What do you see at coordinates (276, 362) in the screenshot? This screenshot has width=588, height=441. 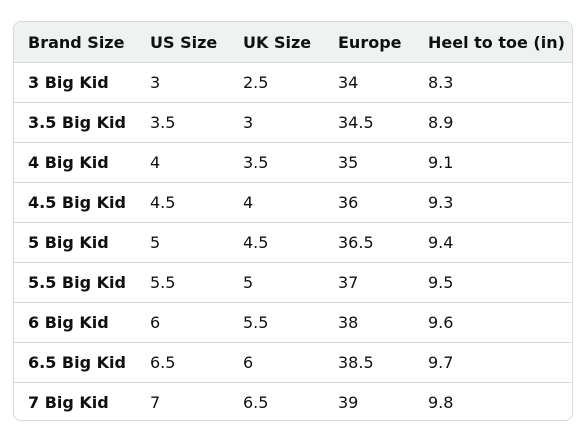 I see `cell-uk-size: 6` at bounding box center [276, 362].